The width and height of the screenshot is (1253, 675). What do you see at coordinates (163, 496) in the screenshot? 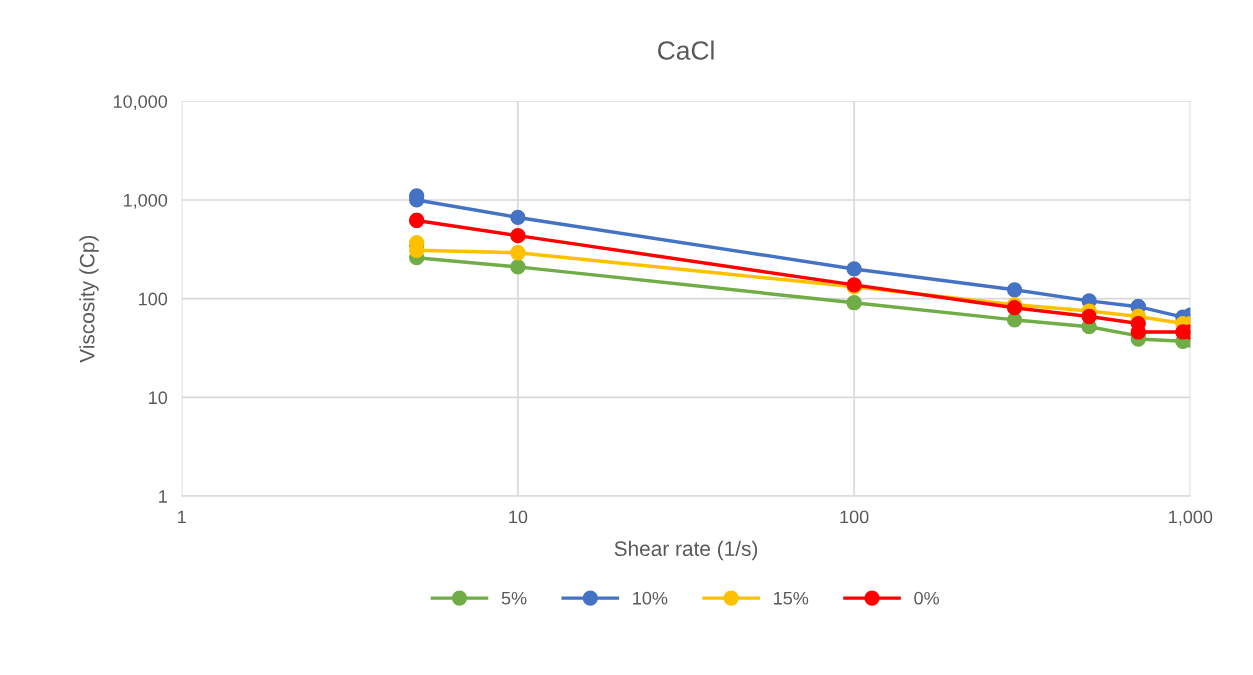
I see `y-tick-label: 1` at bounding box center [163, 496].